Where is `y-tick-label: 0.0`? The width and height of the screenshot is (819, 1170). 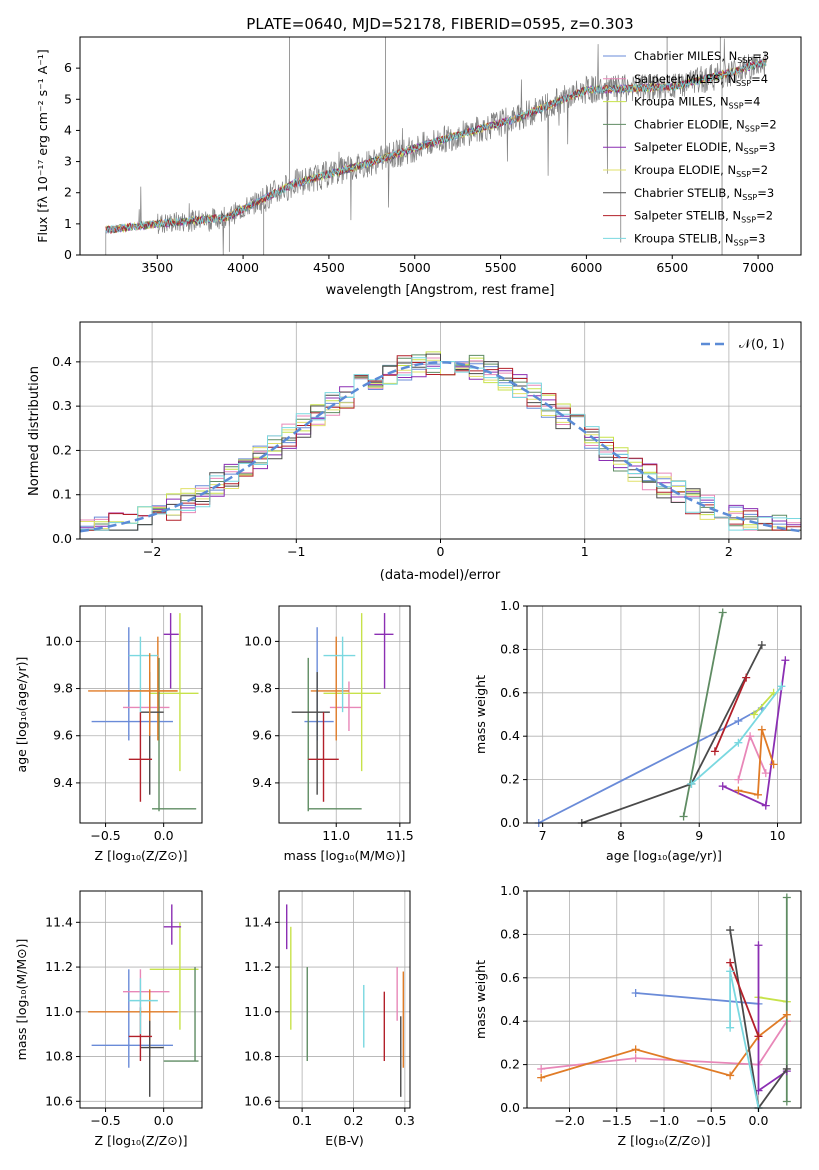 y-tick-label: 0.0 is located at coordinates (510, 822).